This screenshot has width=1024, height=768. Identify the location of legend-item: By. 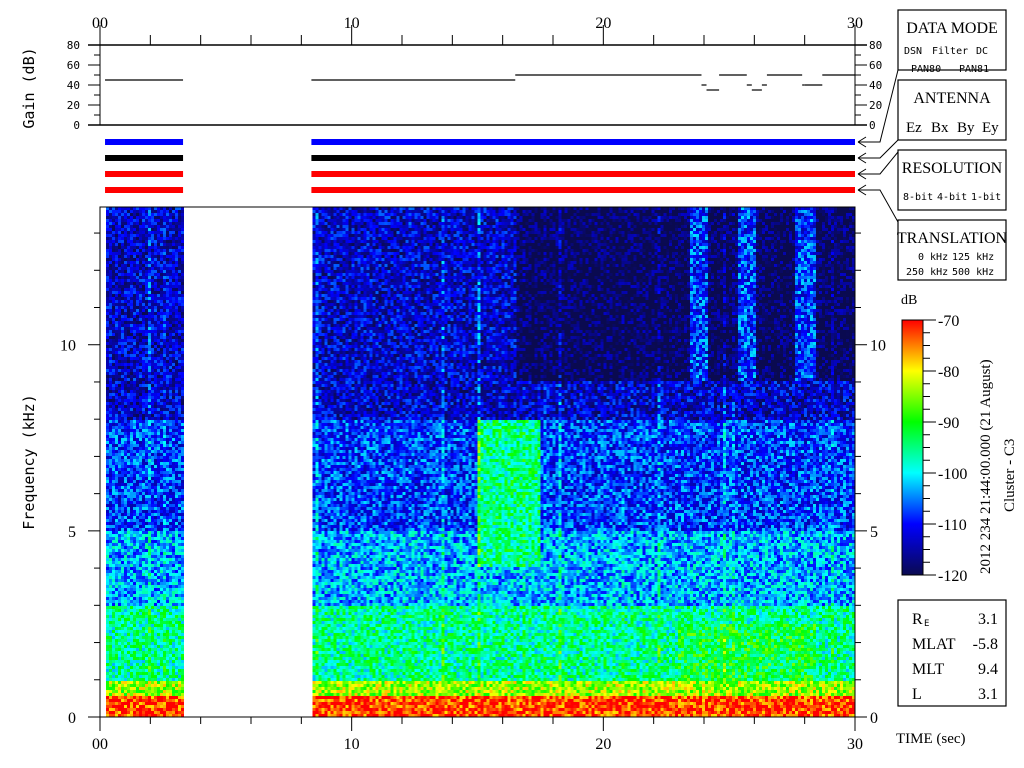
(966, 128).